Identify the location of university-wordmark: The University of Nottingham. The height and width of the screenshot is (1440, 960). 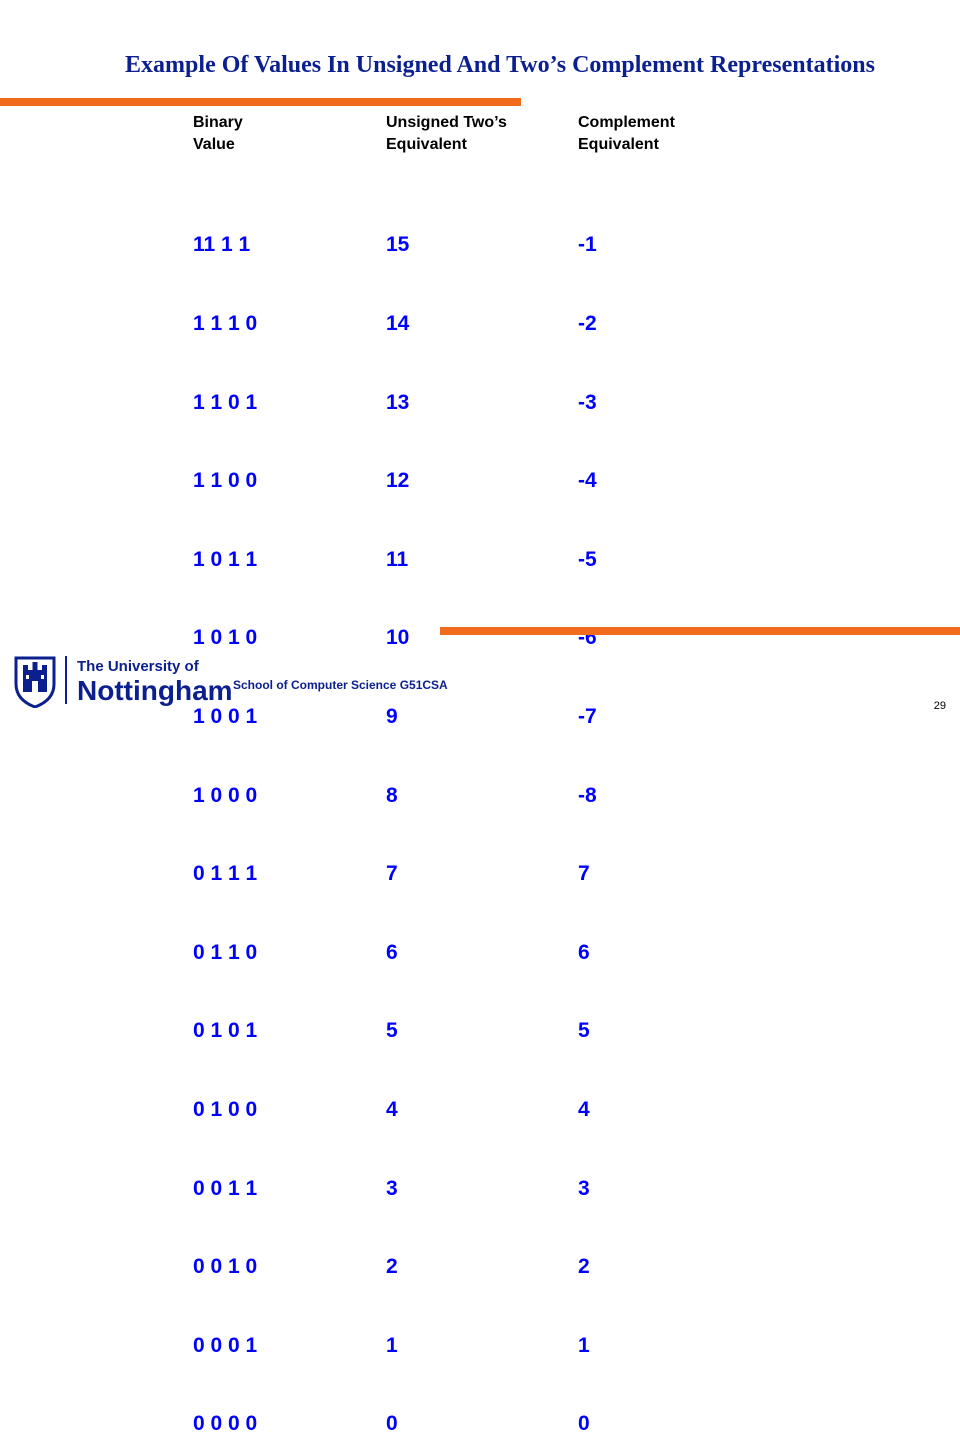
(155, 682).